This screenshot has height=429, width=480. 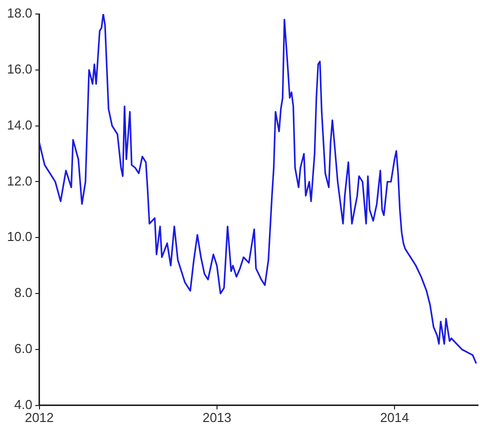 What do you see at coordinates (23, 404) in the screenshot?
I see `y-tick-label: 4.0` at bounding box center [23, 404].